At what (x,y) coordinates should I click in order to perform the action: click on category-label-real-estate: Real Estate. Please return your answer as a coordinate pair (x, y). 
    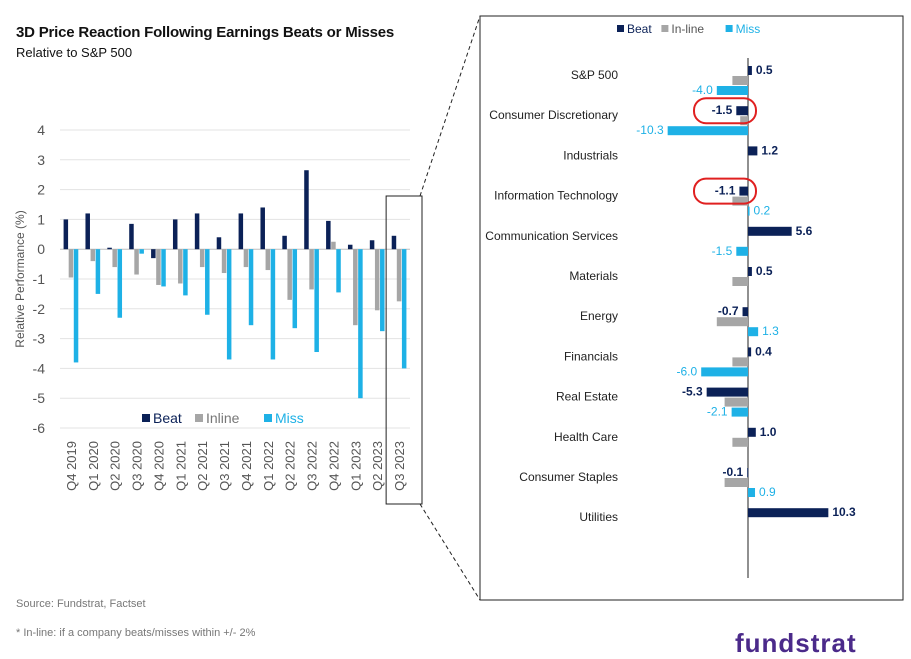
    Looking at the image, I should click on (587, 397).